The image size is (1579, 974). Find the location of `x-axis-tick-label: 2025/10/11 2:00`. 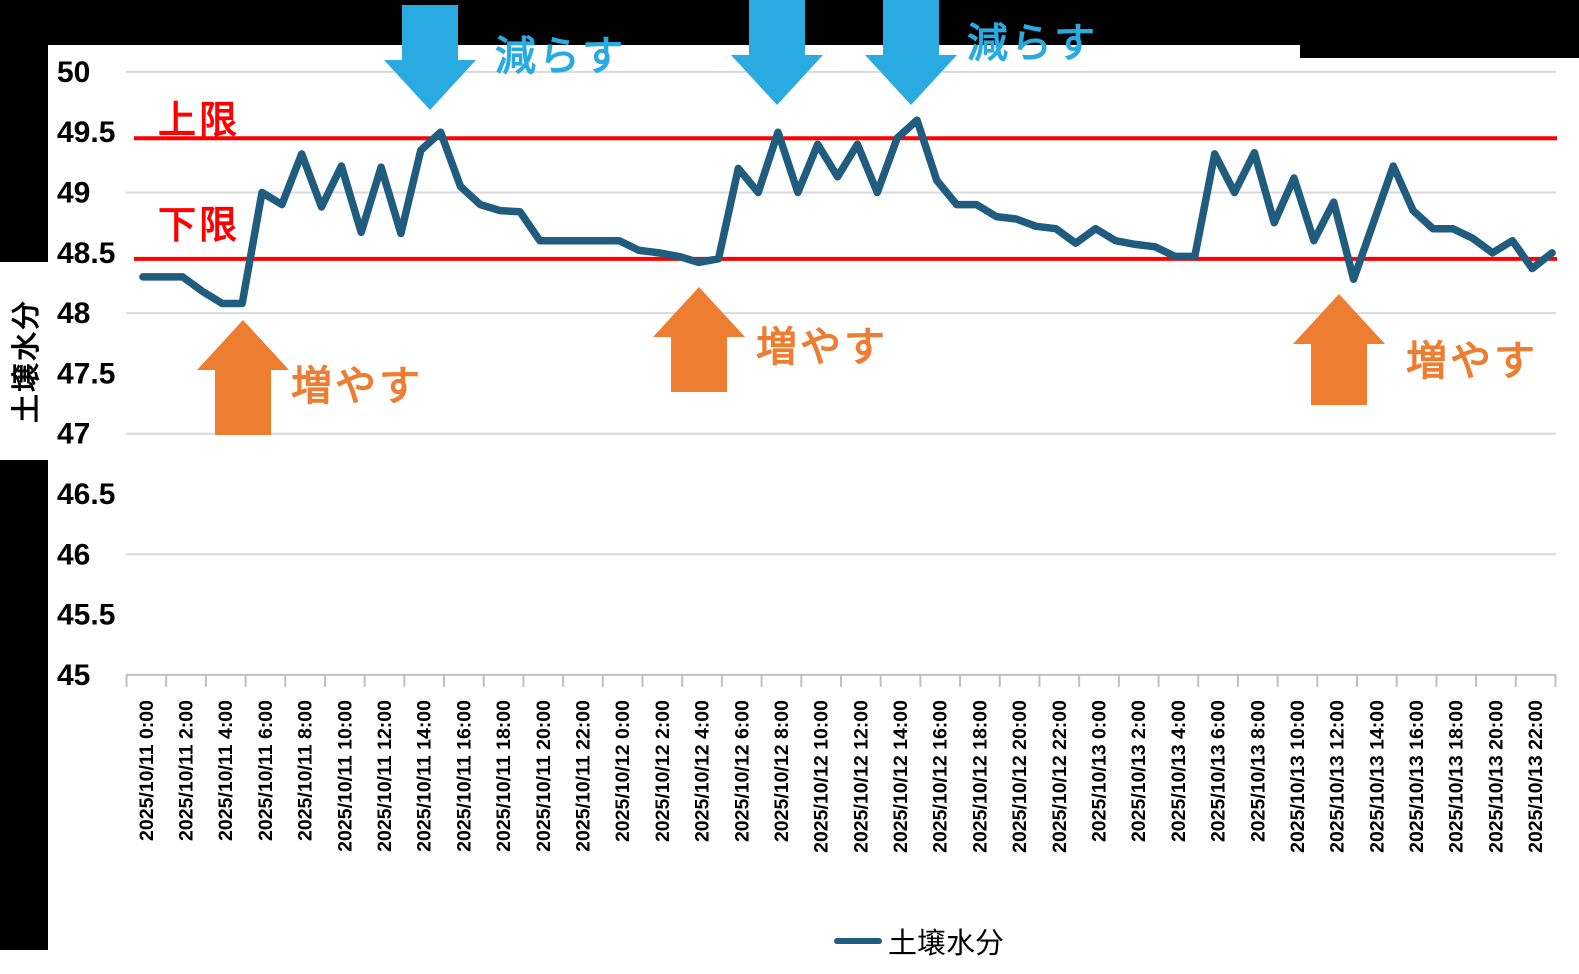

x-axis-tick-label: 2025/10/11 2:00 is located at coordinates (187, 770).